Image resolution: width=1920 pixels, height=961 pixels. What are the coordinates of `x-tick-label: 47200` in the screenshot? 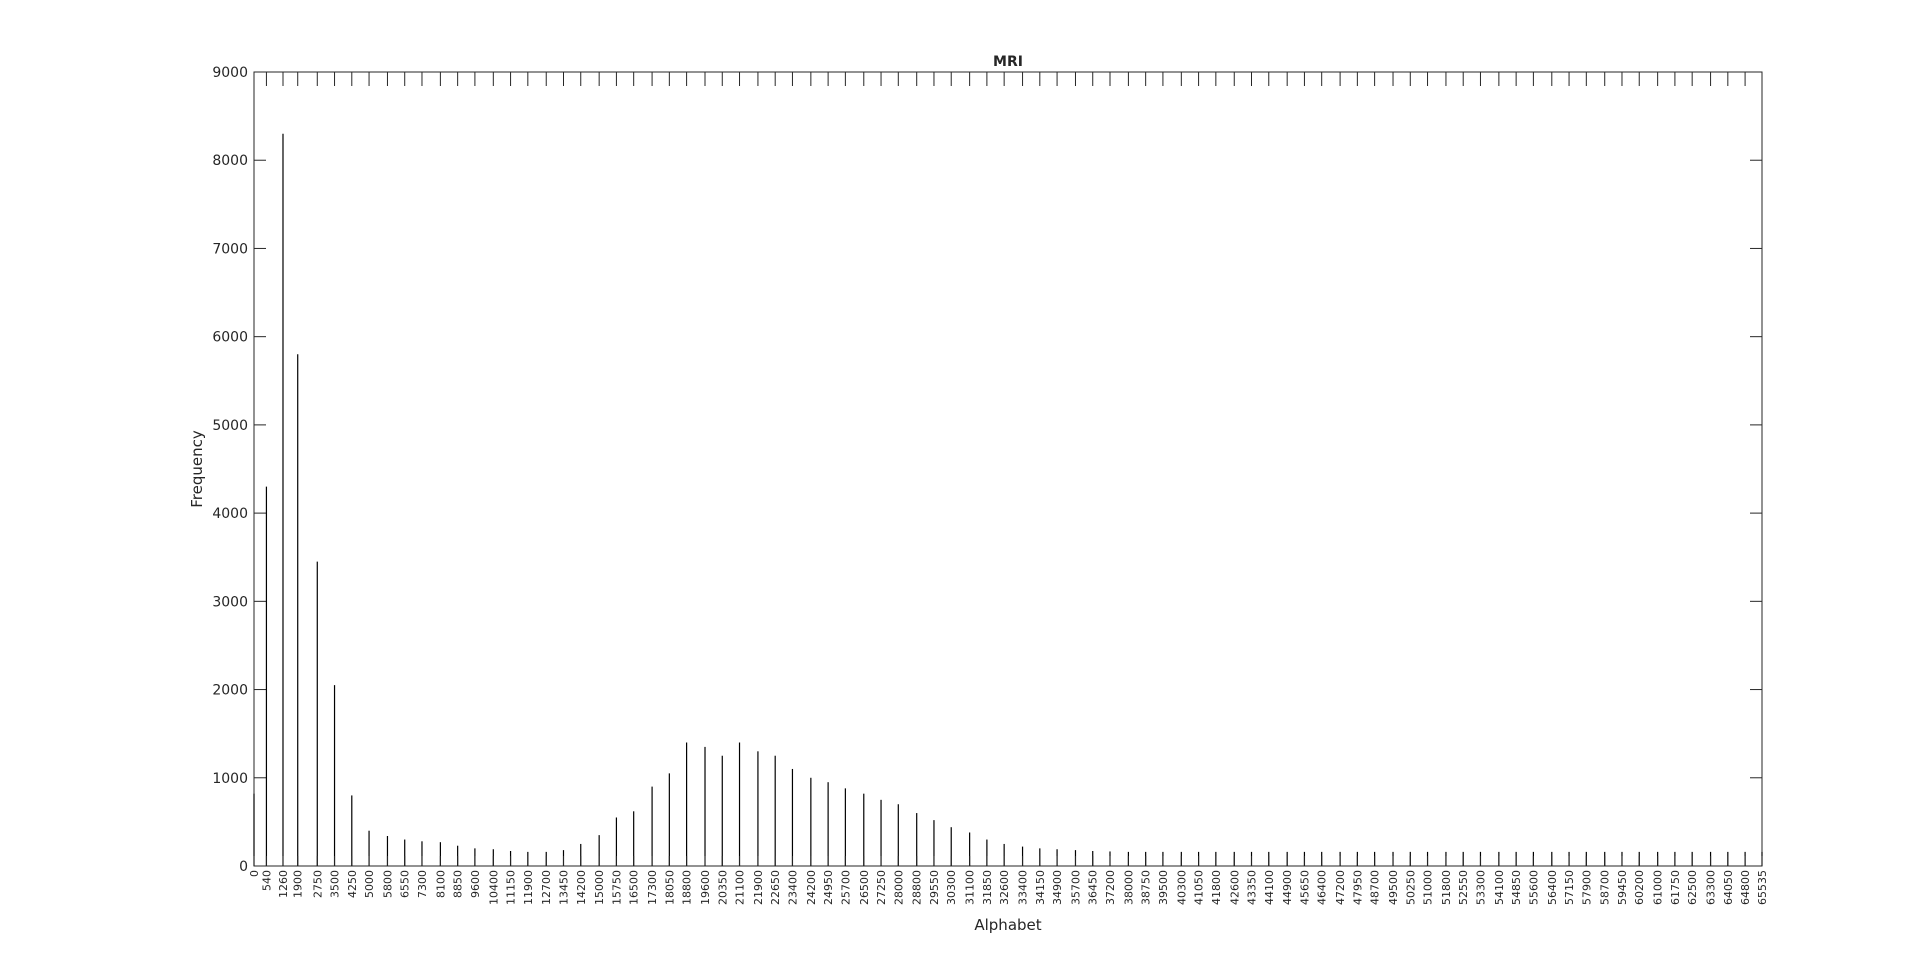 It's located at (1340, 887).